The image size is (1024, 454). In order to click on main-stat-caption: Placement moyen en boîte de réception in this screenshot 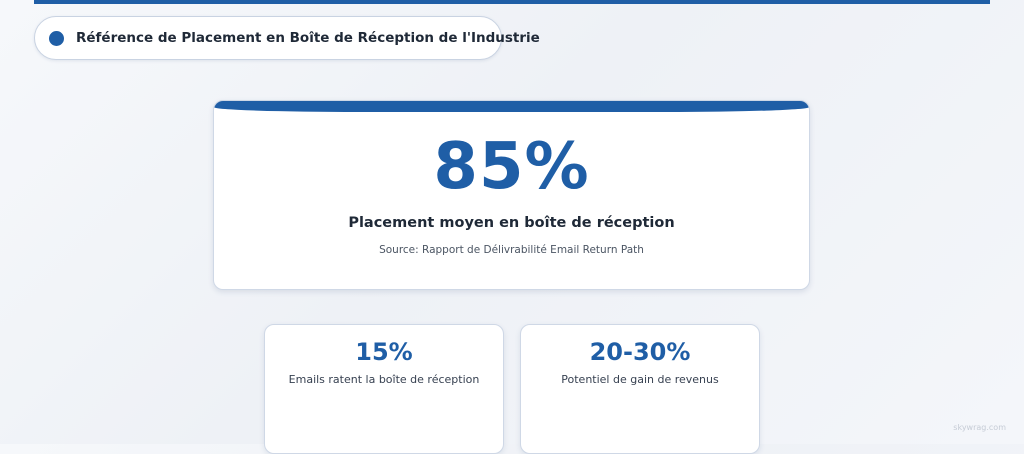, I will do `click(511, 223)`.